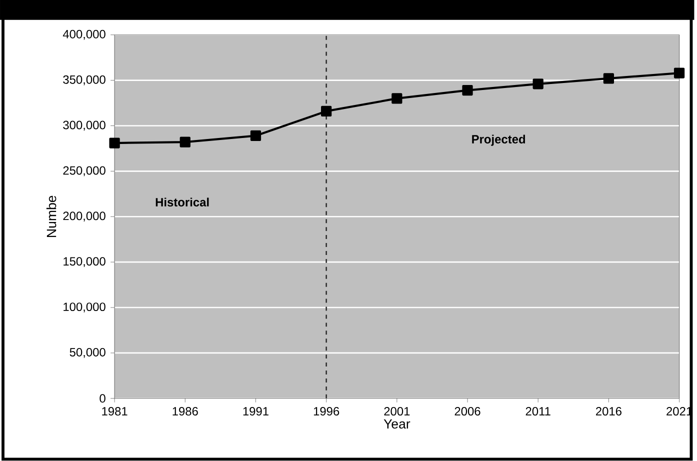 The width and height of the screenshot is (697, 461). Describe the element at coordinates (182, 202) in the screenshot. I see `annotation: Historical` at that location.